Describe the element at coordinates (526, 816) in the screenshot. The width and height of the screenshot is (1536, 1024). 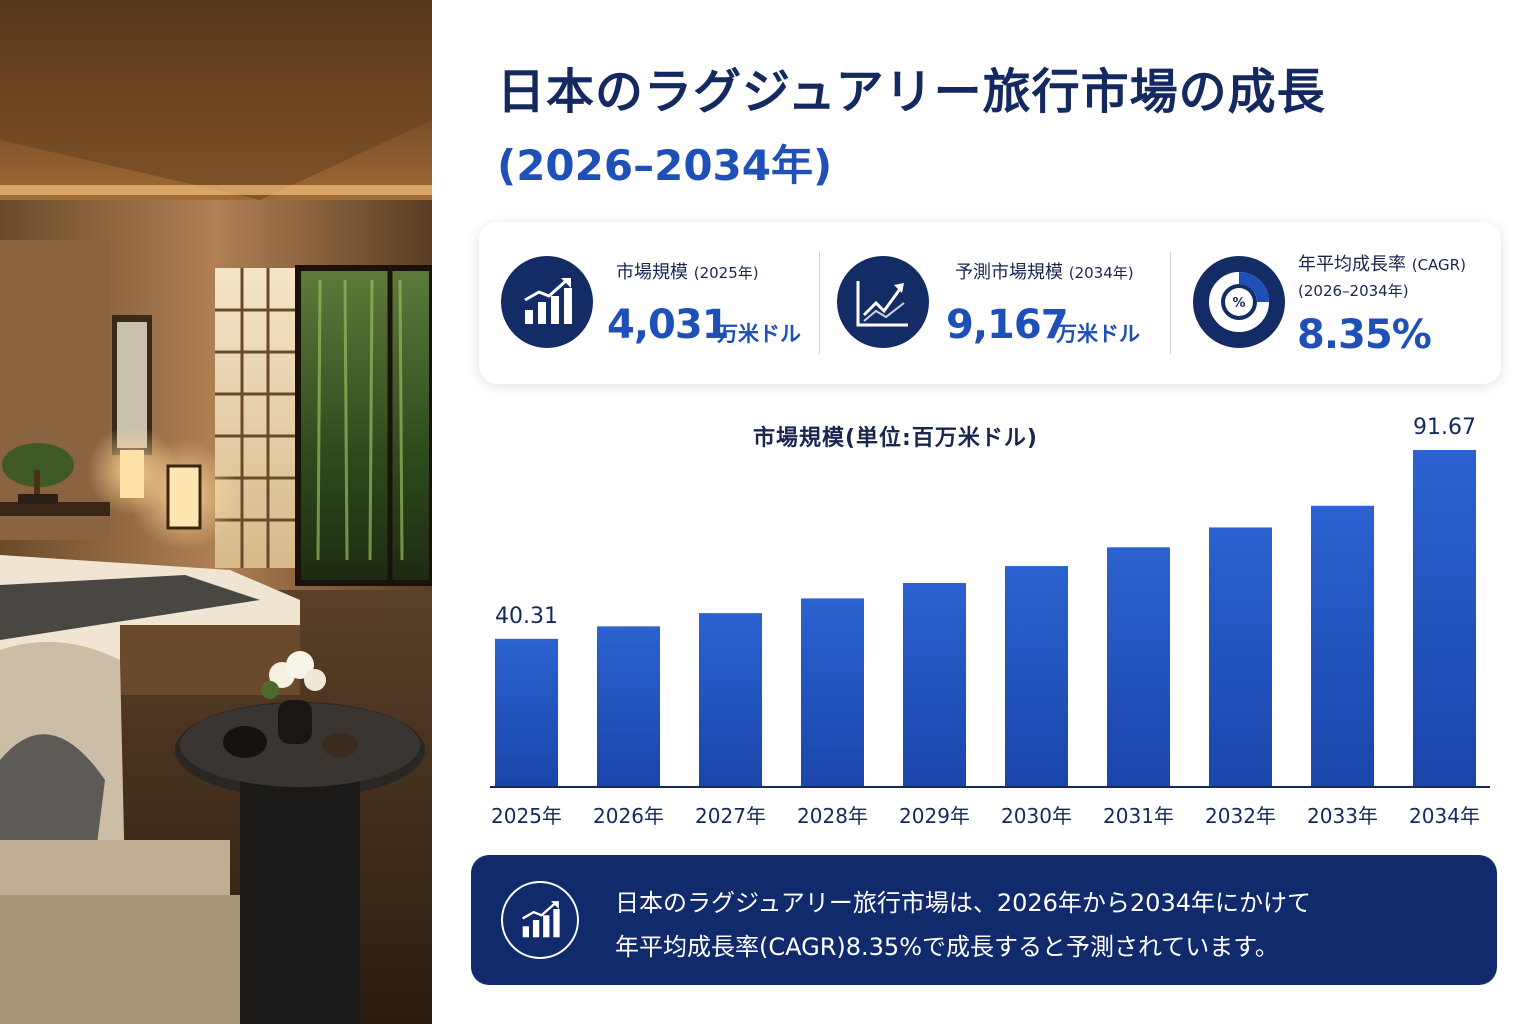
I see `x-tick-label: 2025年` at that location.